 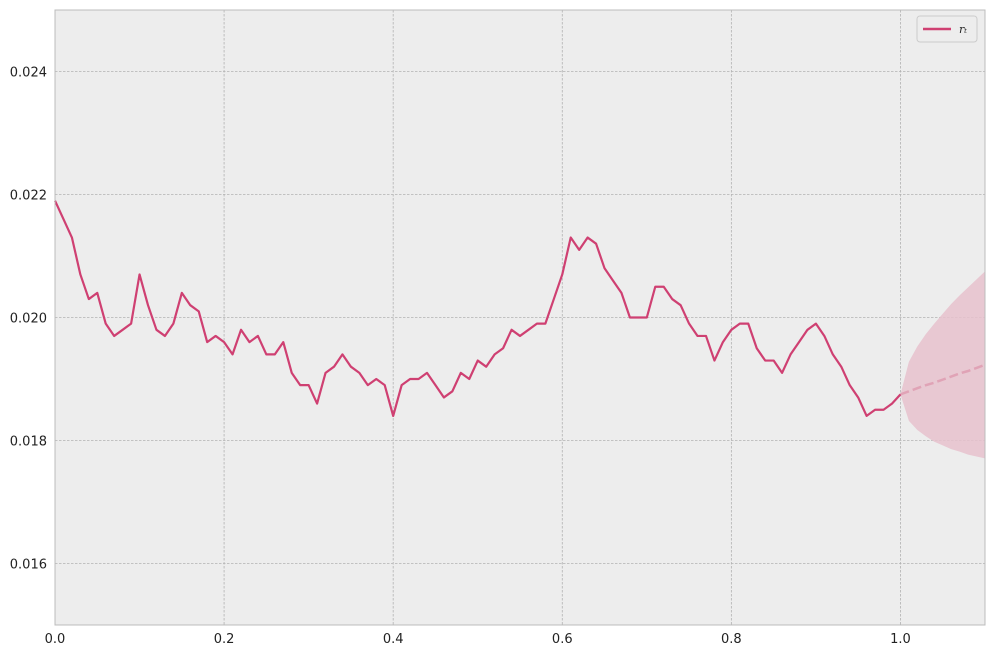 I want to click on x-tick-label: 0.4, so click(x=393, y=639).